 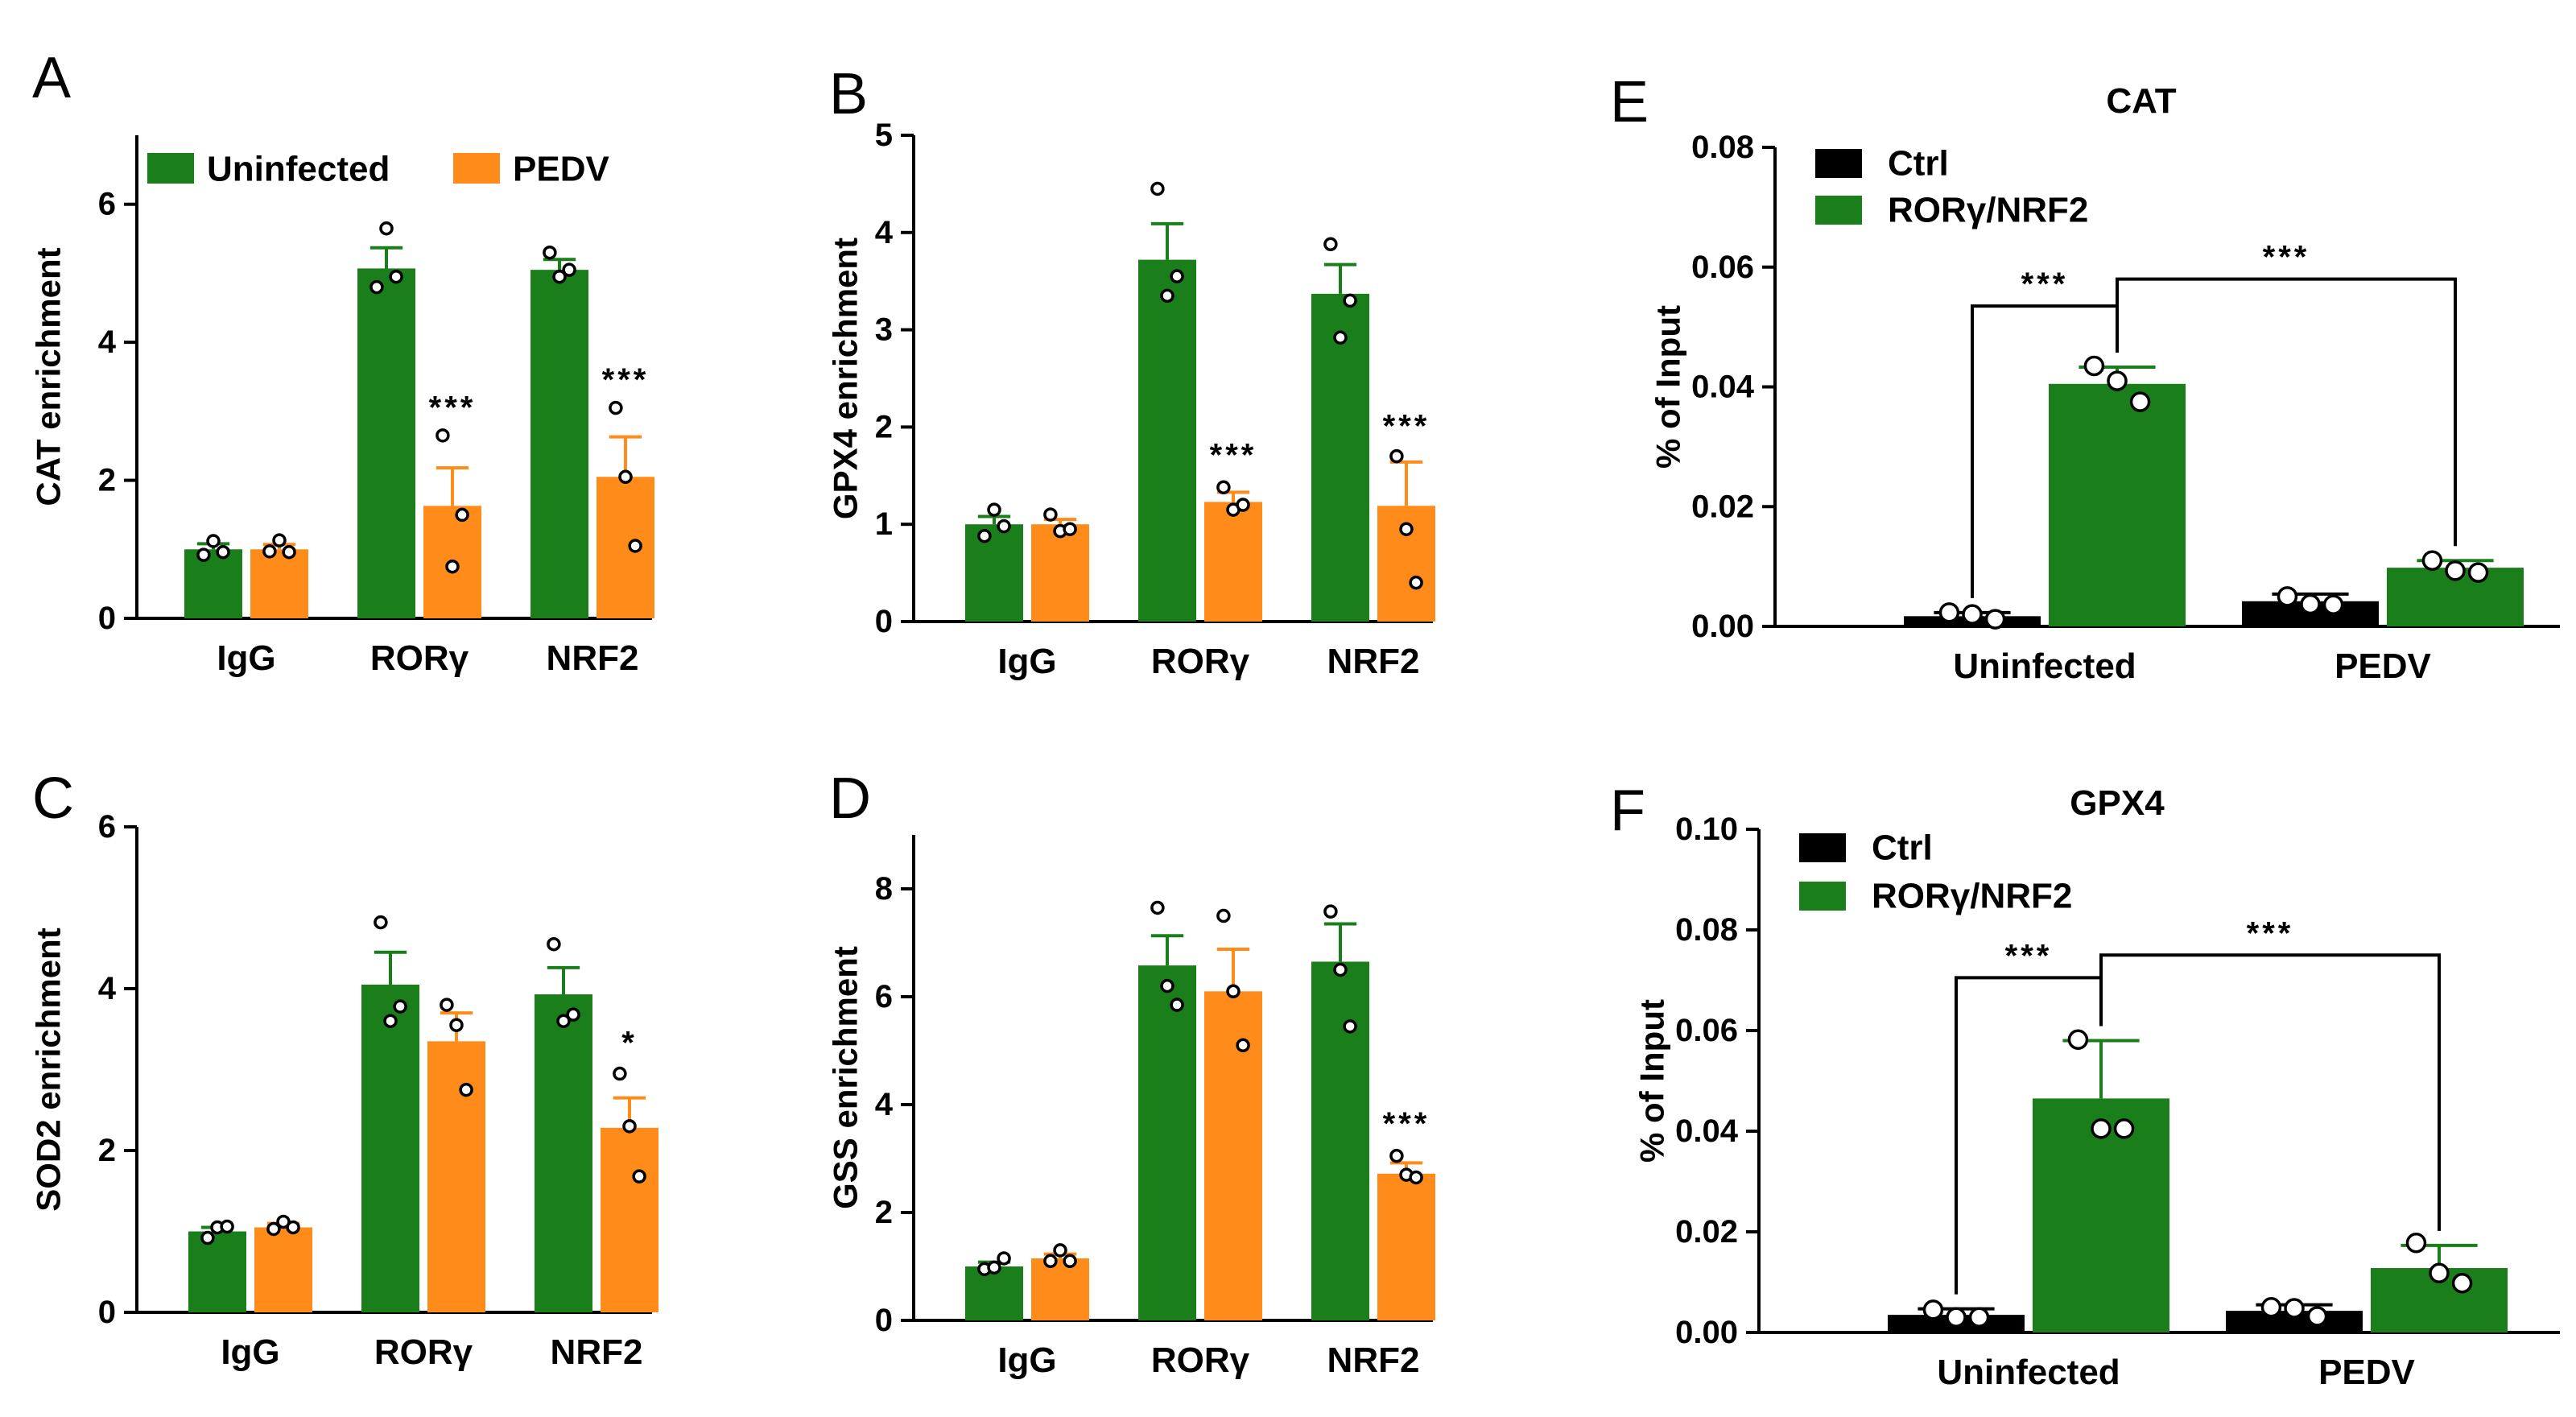 What do you see at coordinates (1722, 267) in the screenshot?
I see `y-tick-label: 0.06` at bounding box center [1722, 267].